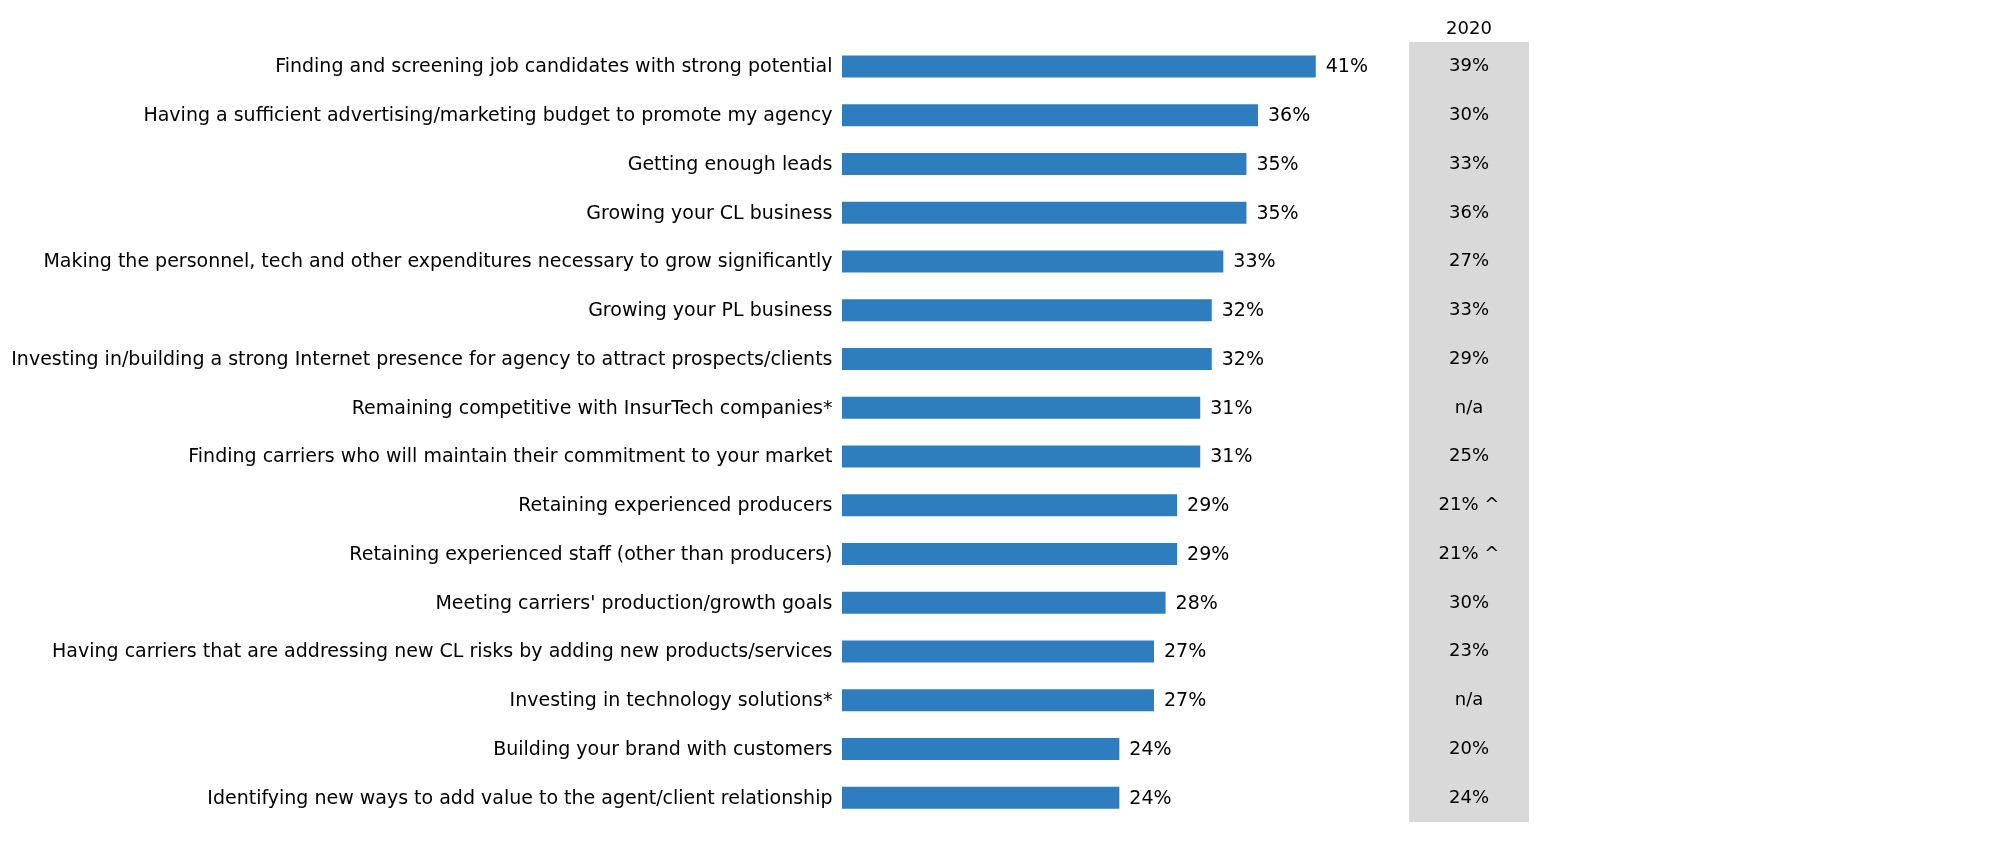 This screenshot has width=1994, height=868. I want to click on text: 29%, so click(1469, 357).